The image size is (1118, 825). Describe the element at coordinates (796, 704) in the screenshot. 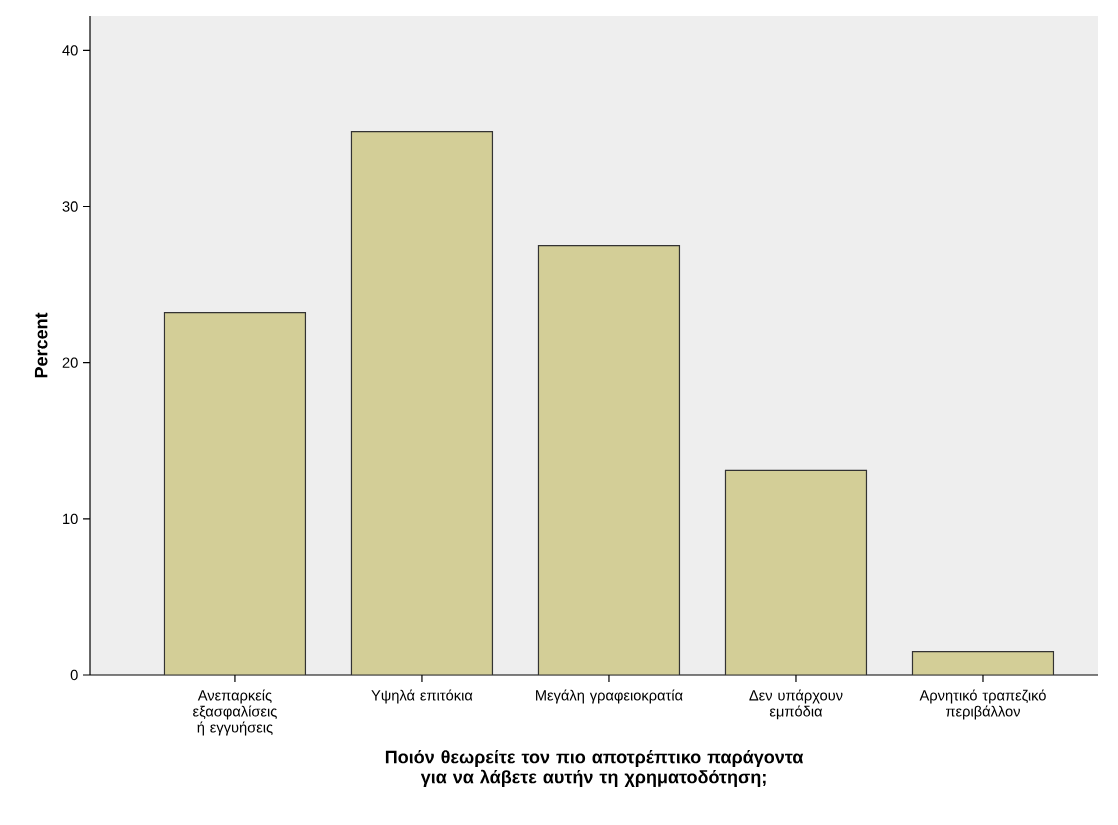

I see `x-tick-label: Δεν υπάρχουν εμπόδια` at that location.